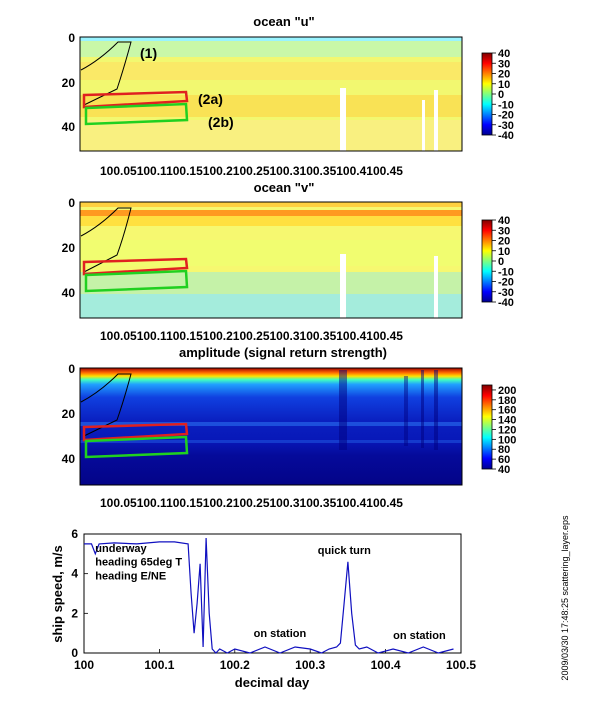  I want to click on colorbar-tick-label: 80, so click(504, 450).